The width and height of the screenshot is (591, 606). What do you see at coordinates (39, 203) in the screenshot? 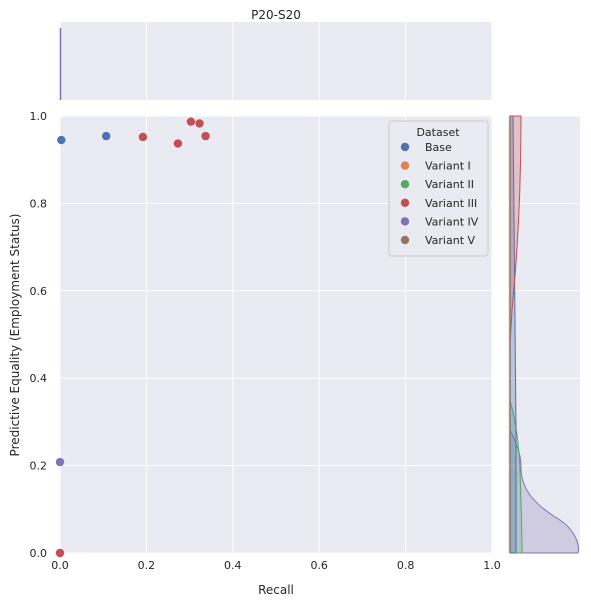
I see `y-tick-label: 0.8` at bounding box center [39, 203].